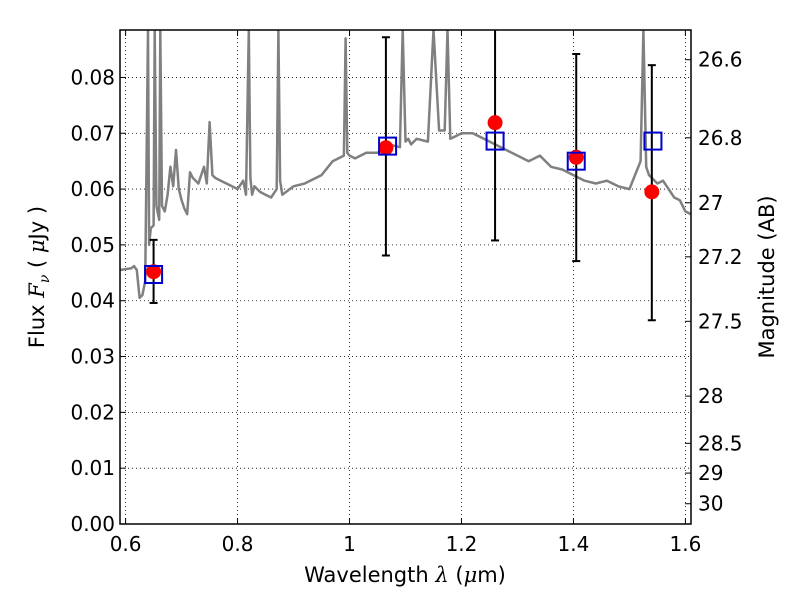 This screenshot has width=800, height=600. What do you see at coordinates (710, 396) in the screenshot?
I see `y2-tick-label: 28` at bounding box center [710, 396].